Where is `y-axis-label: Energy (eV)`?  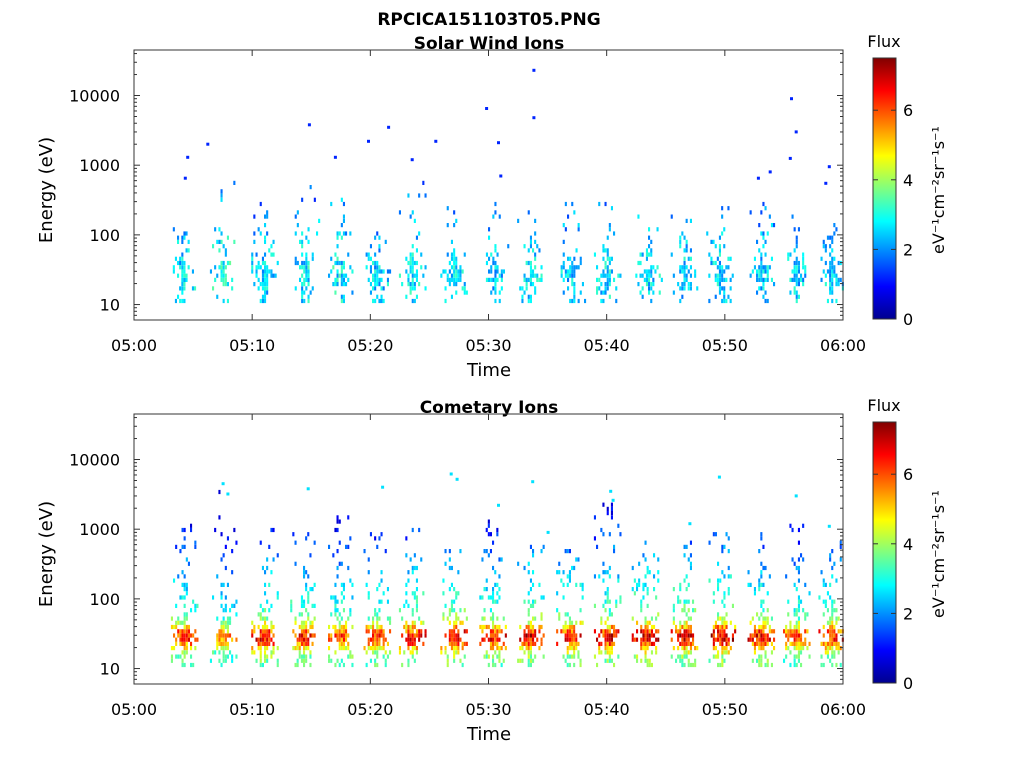
y-axis-label: Energy (eV) is located at coordinates (46, 190).